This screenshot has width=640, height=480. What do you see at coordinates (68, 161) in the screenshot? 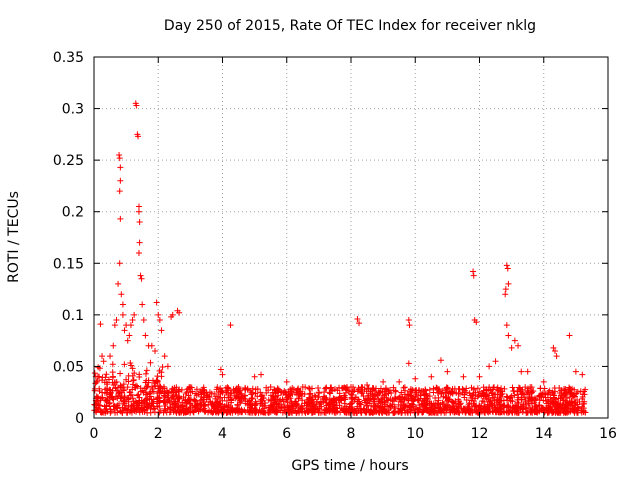
I see `y-tick-label: 0.25` at bounding box center [68, 161].